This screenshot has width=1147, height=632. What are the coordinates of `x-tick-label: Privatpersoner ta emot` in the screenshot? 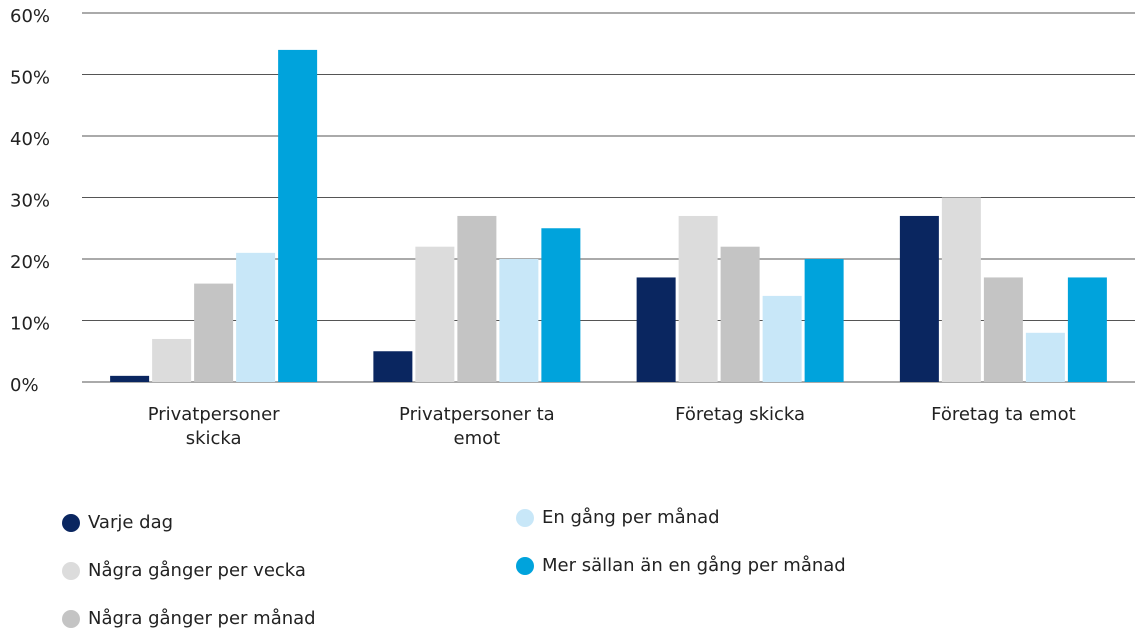 It's located at (477, 426).